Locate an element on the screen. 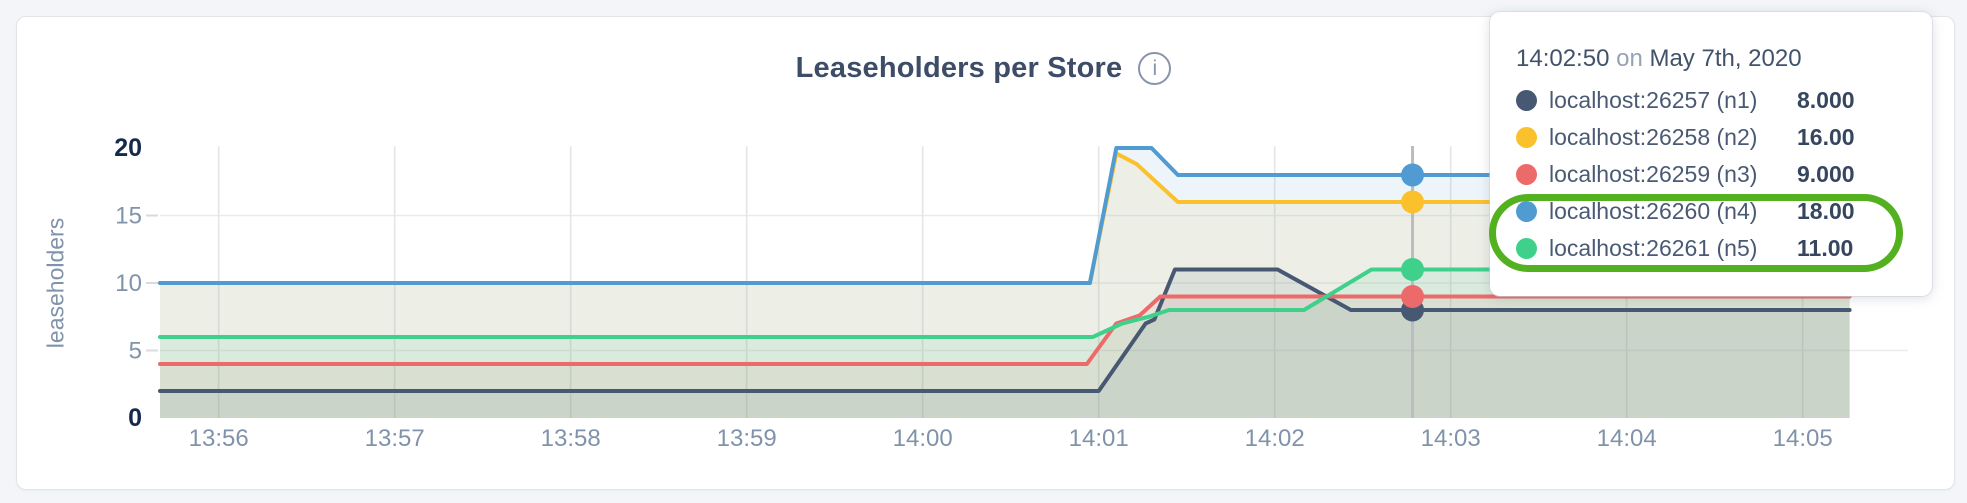 The image size is (1967, 503). series-value: 18.00 is located at coordinates (1826, 211).